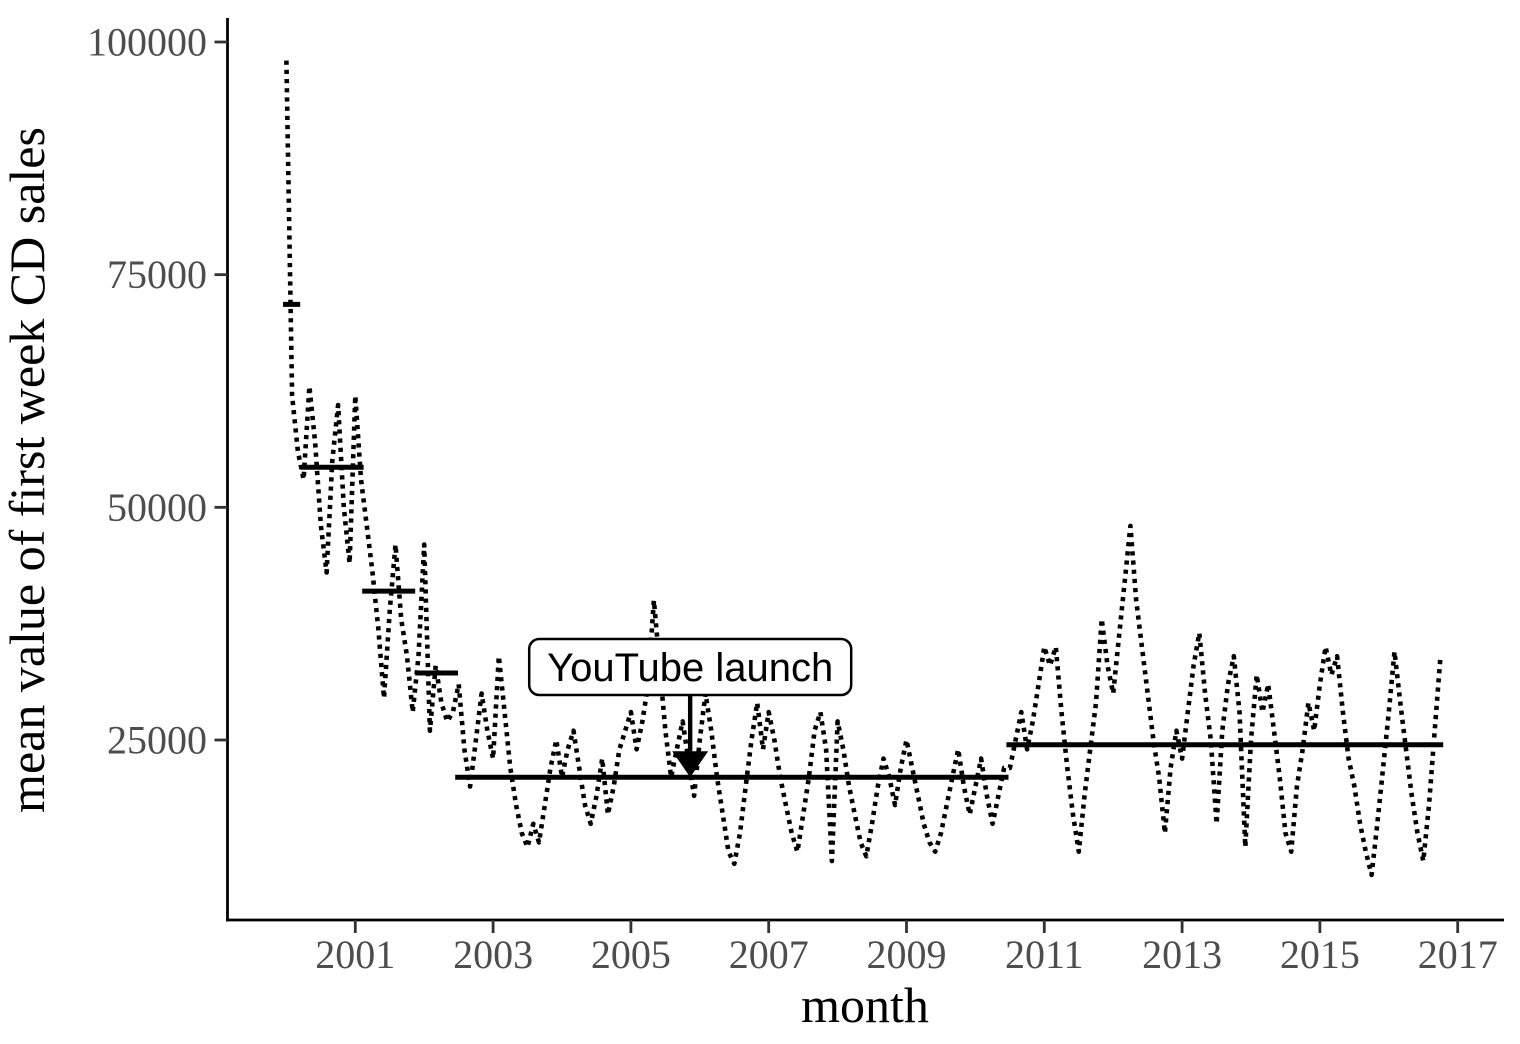  Describe the element at coordinates (631, 954) in the screenshot. I see `x-tick-label: 2005` at that location.